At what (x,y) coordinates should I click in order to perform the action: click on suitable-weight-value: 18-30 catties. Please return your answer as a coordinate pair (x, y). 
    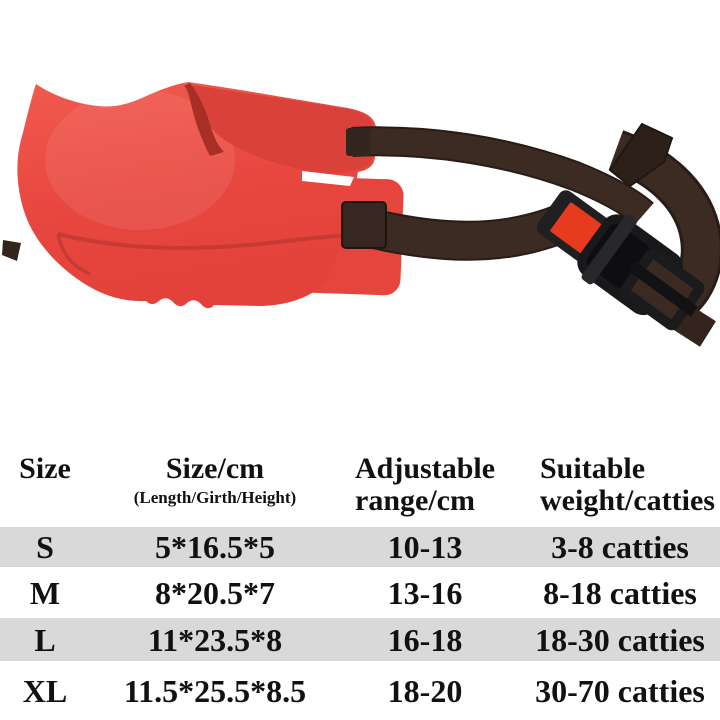
    Looking at the image, I should click on (620, 639).